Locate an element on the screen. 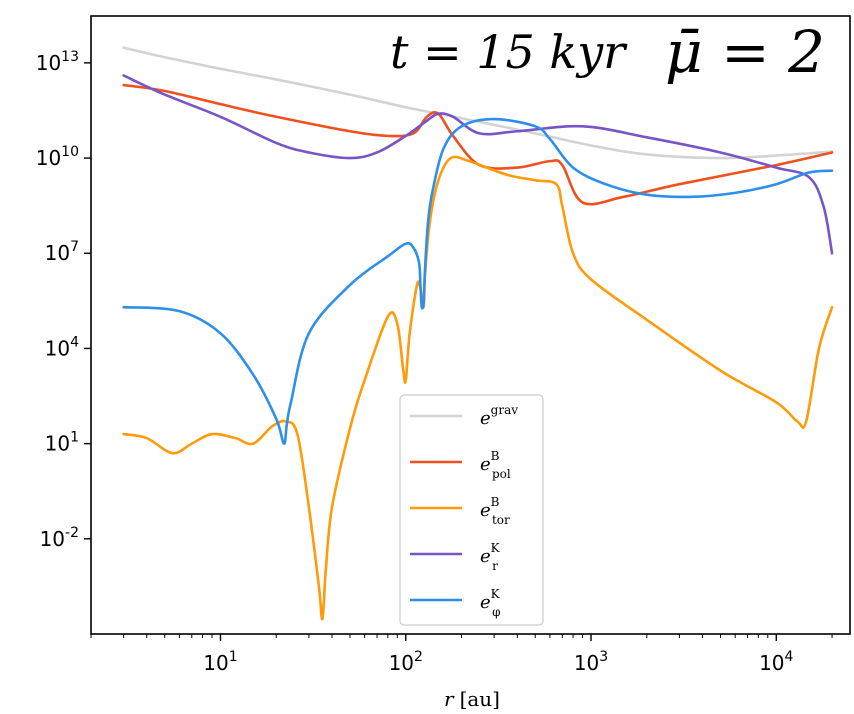 The width and height of the screenshot is (854, 714). x-tick-label: 10³ is located at coordinates (591, 662).